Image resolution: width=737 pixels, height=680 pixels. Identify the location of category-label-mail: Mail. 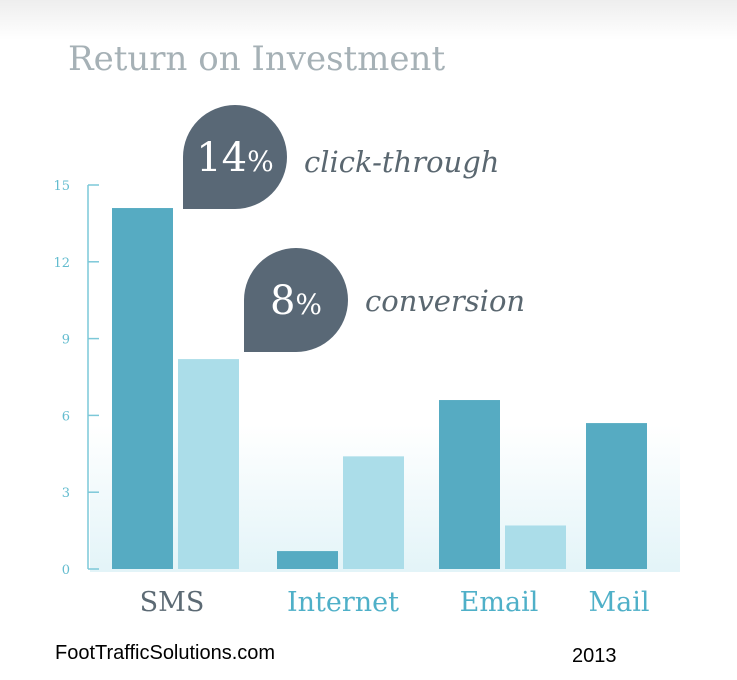
(618, 602).